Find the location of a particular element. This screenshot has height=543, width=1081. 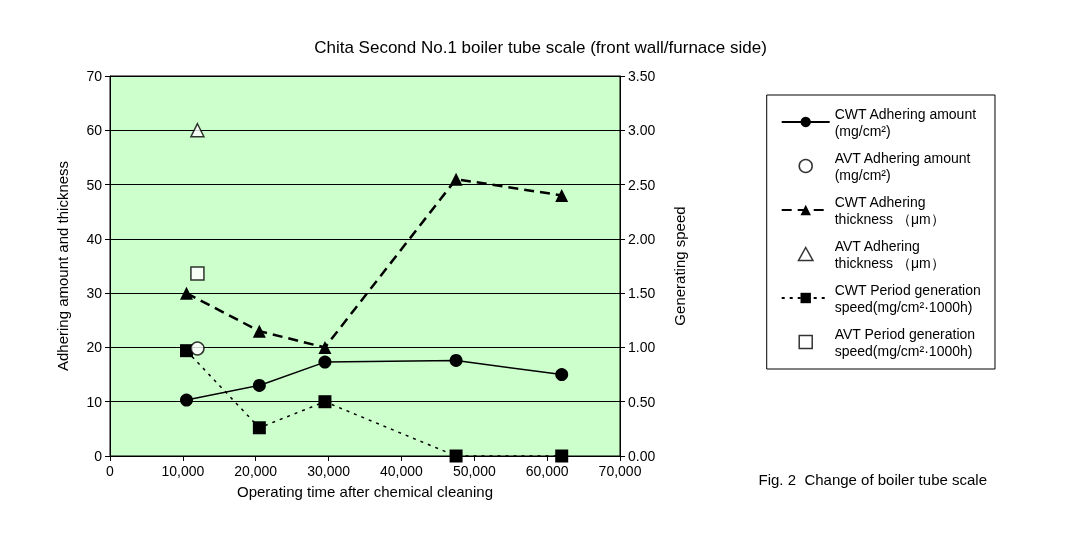

y-tick-label: 0 is located at coordinates (98, 456).